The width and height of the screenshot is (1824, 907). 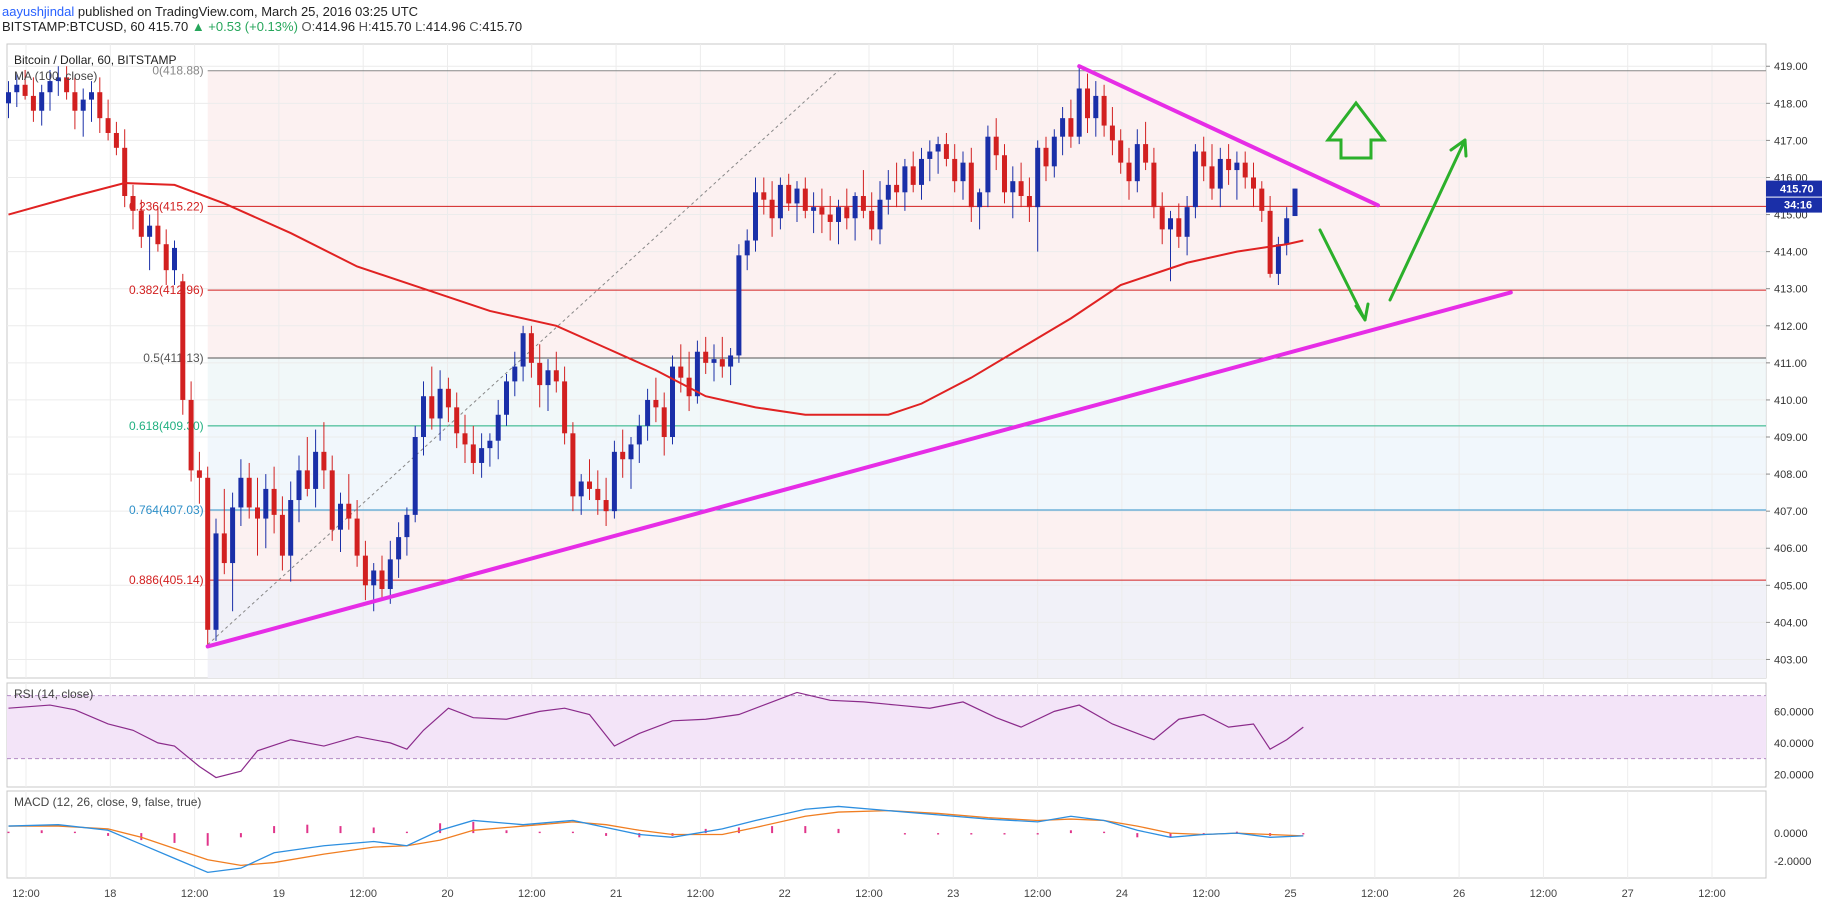 What do you see at coordinates (279, 894) in the screenshot?
I see `x-tick-label: 19` at bounding box center [279, 894].